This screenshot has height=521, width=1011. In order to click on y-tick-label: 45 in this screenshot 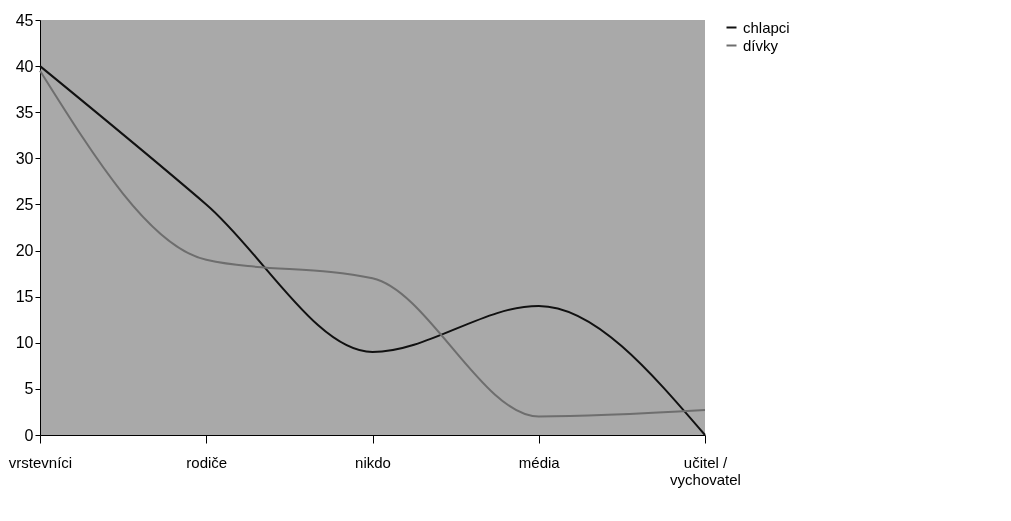, I will do `click(24, 20)`.